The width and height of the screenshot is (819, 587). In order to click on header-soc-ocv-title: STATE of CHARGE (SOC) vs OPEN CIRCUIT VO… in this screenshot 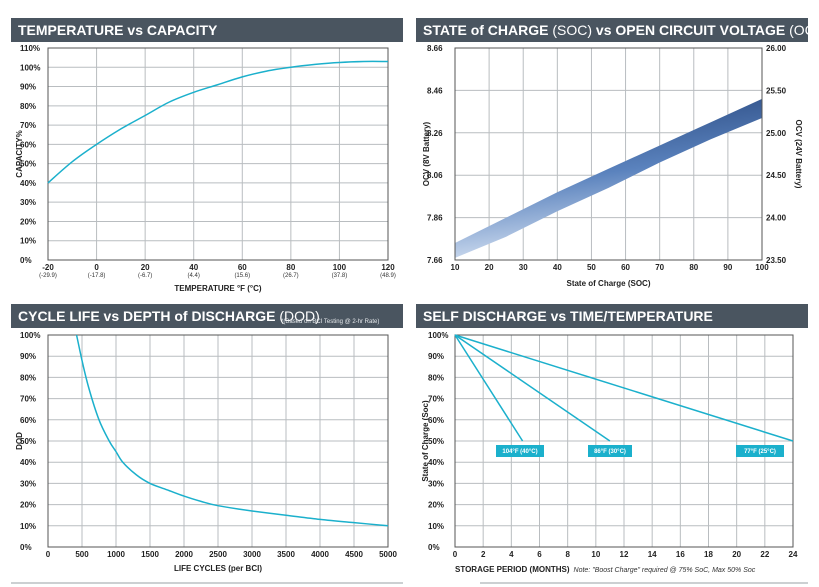, I will do `click(621, 30)`.